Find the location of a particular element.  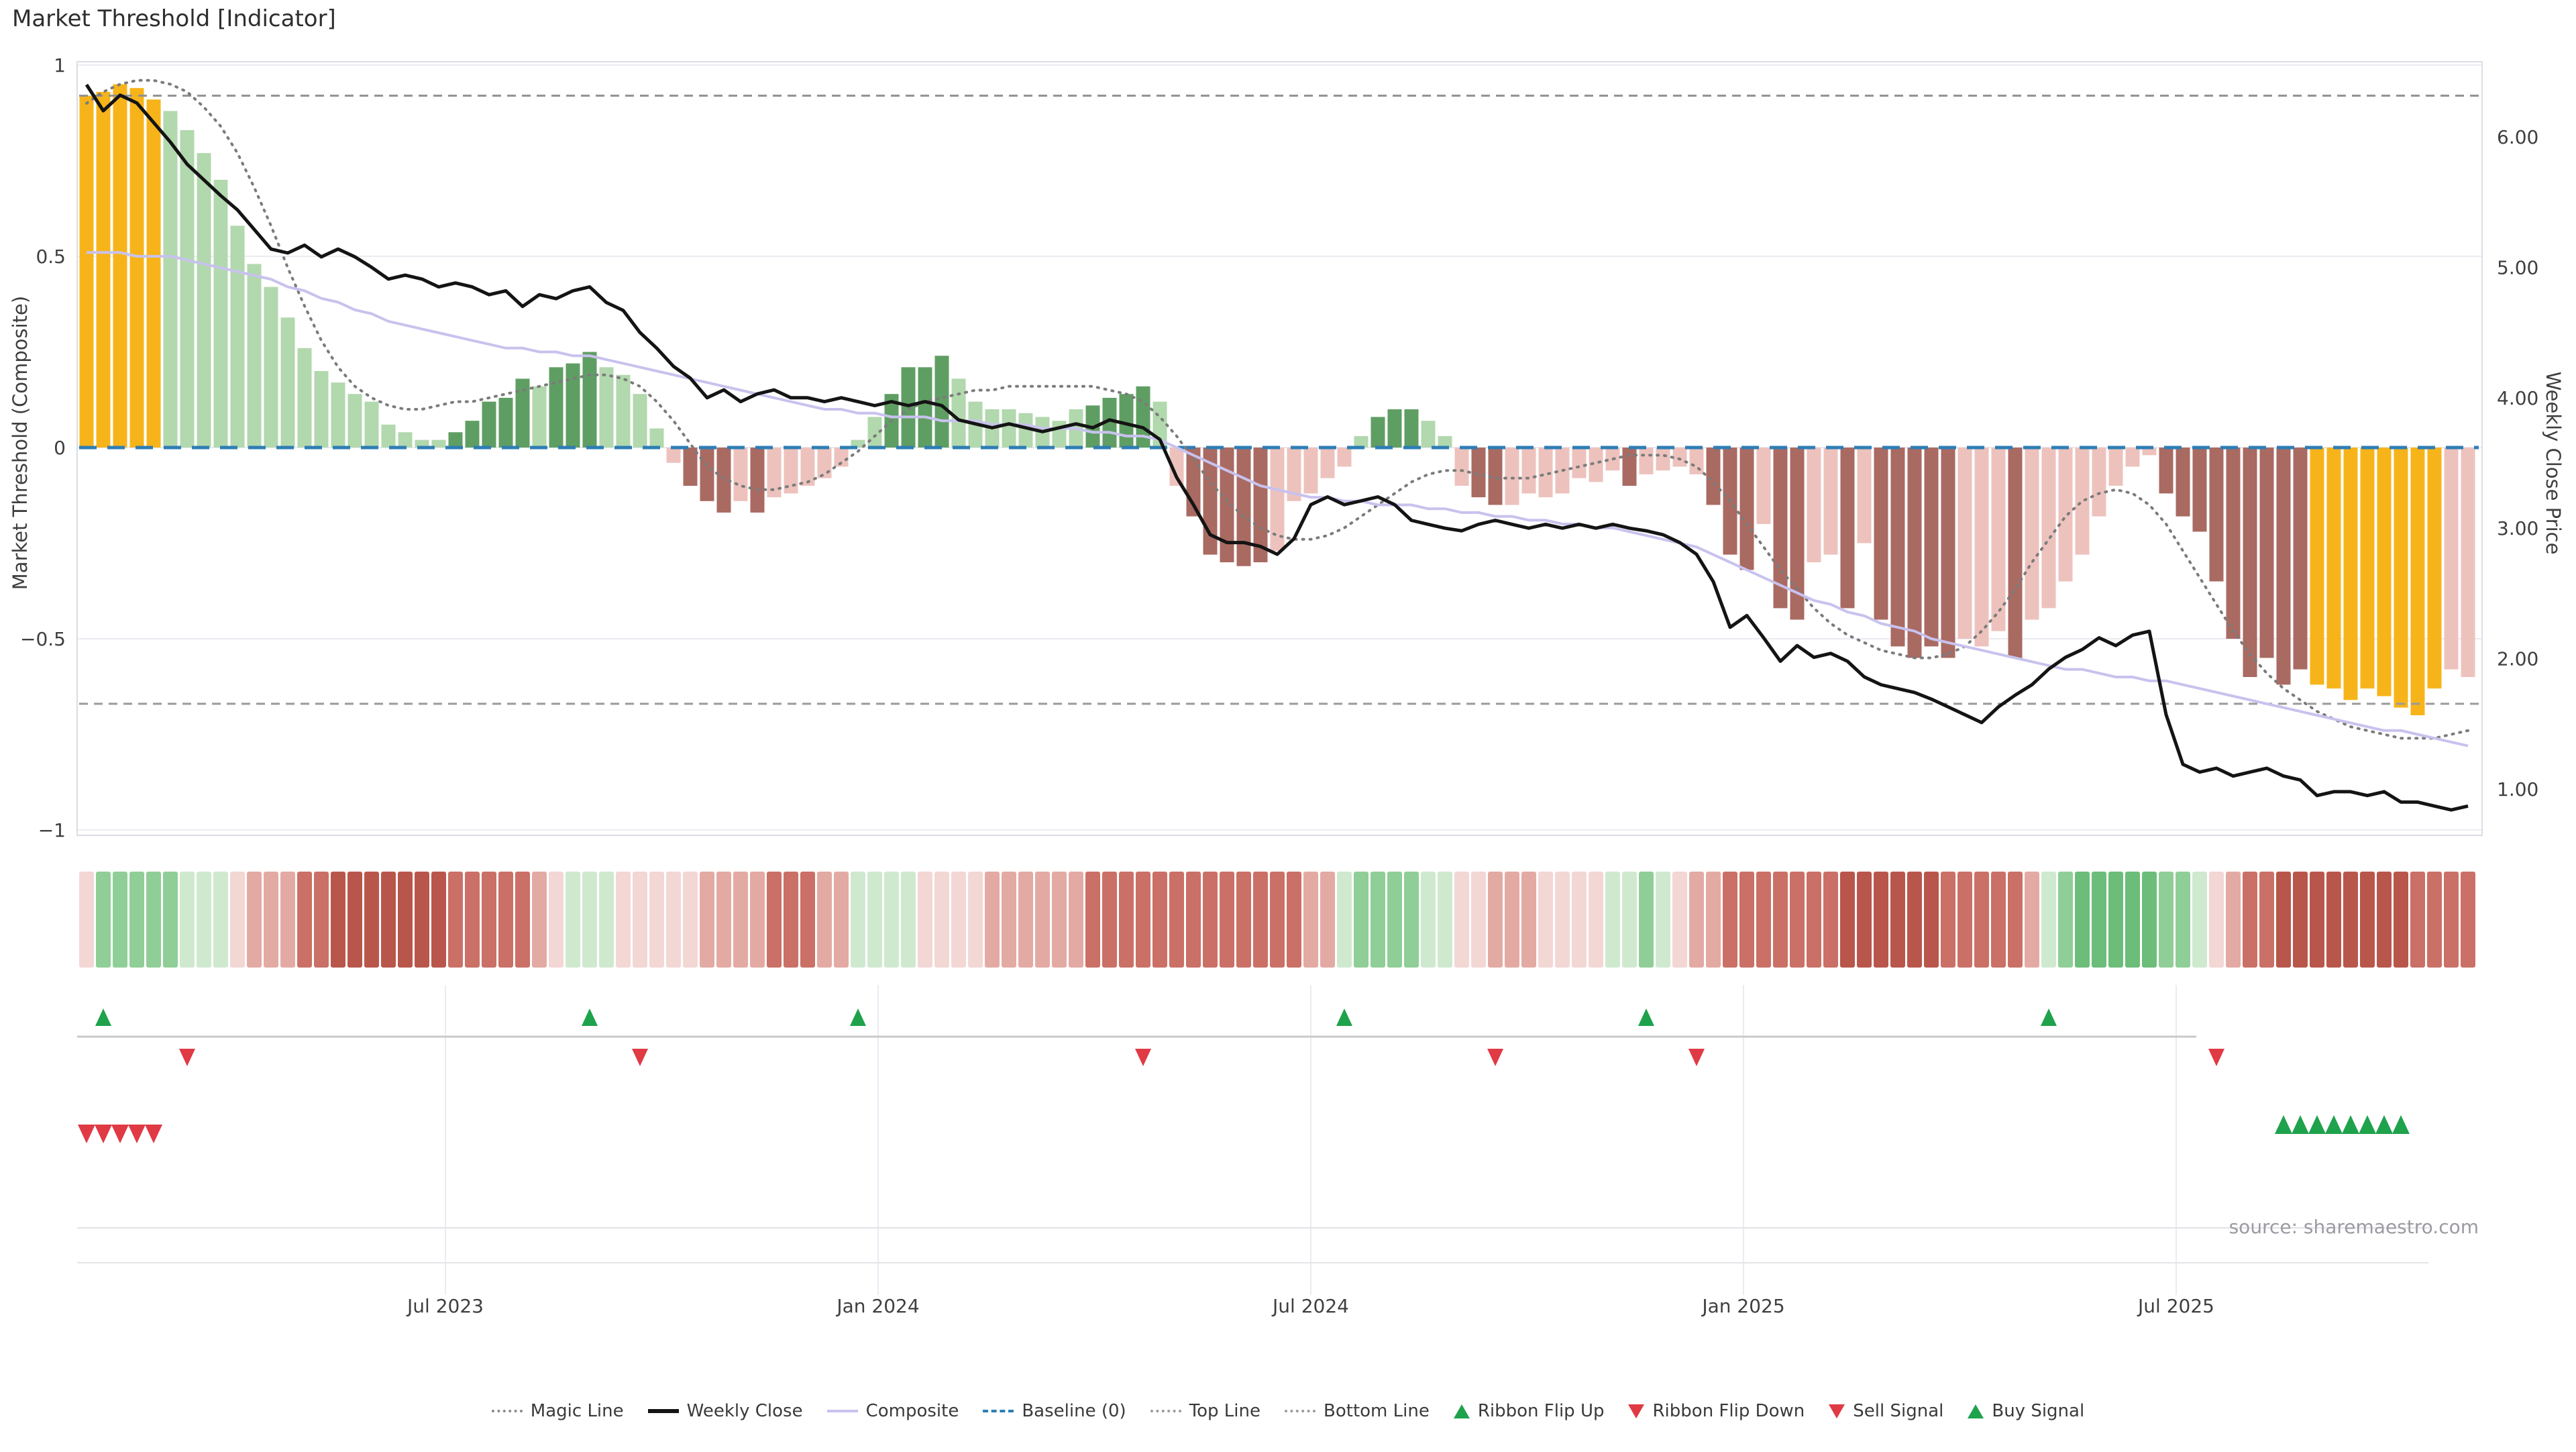

dashed-line-icon is located at coordinates (998, 1411).